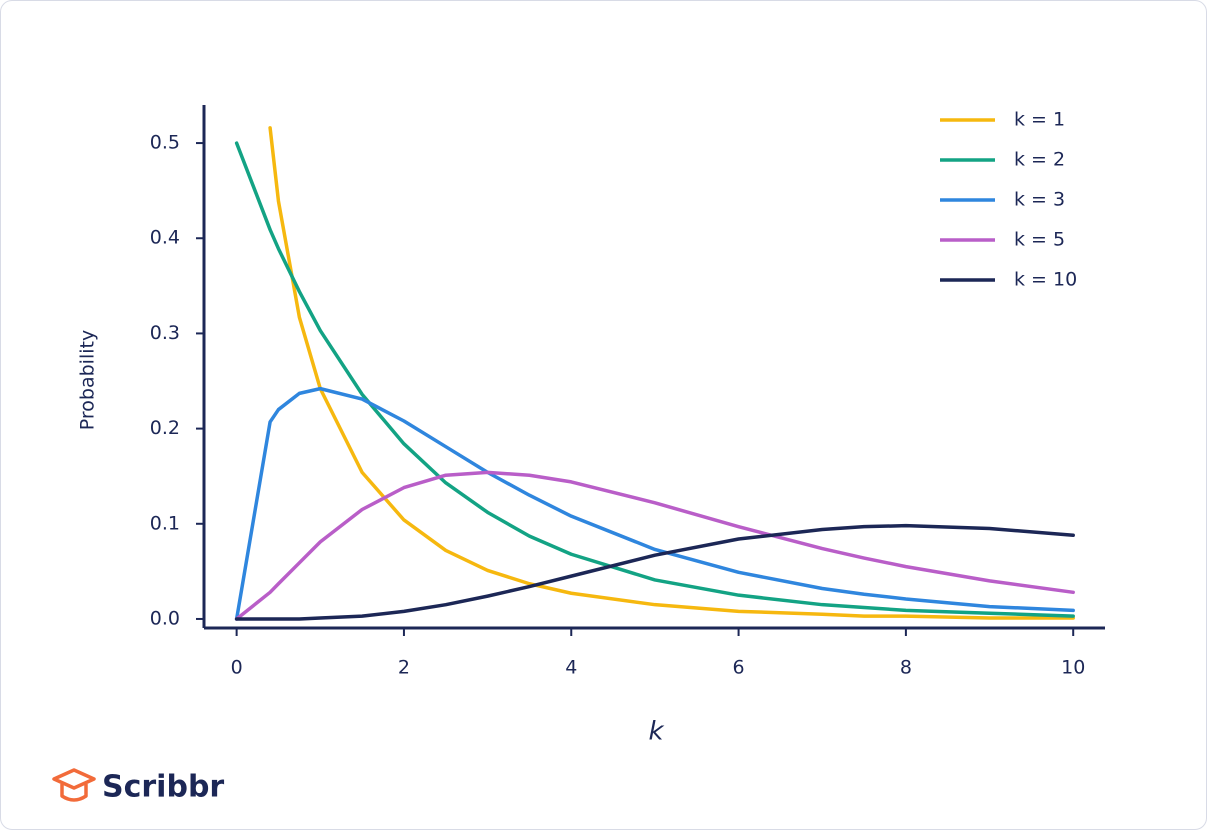 The height and width of the screenshot is (832, 1209). What do you see at coordinates (165, 333) in the screenshot?
I see `y-tick-label: 0.3` at bounding box center [165, 333].